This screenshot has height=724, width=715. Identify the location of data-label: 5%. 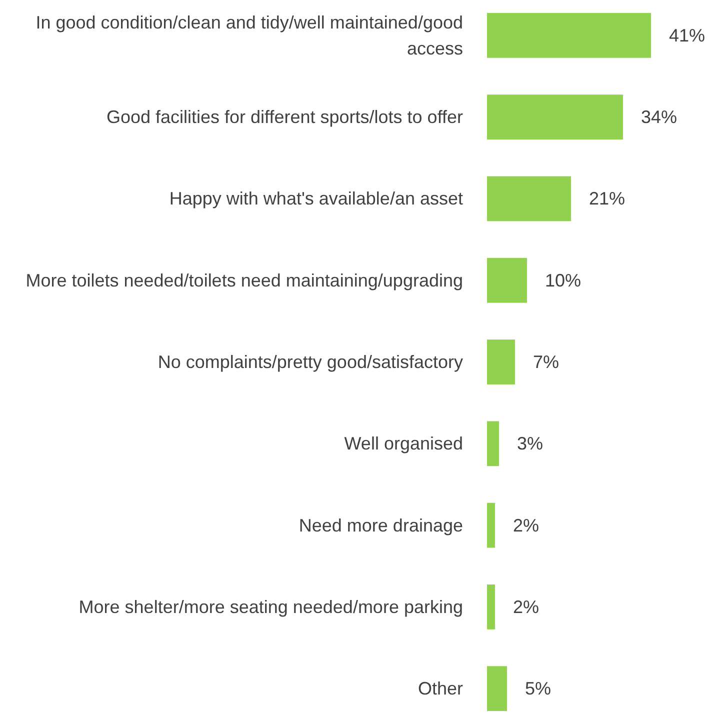
(538, 688).